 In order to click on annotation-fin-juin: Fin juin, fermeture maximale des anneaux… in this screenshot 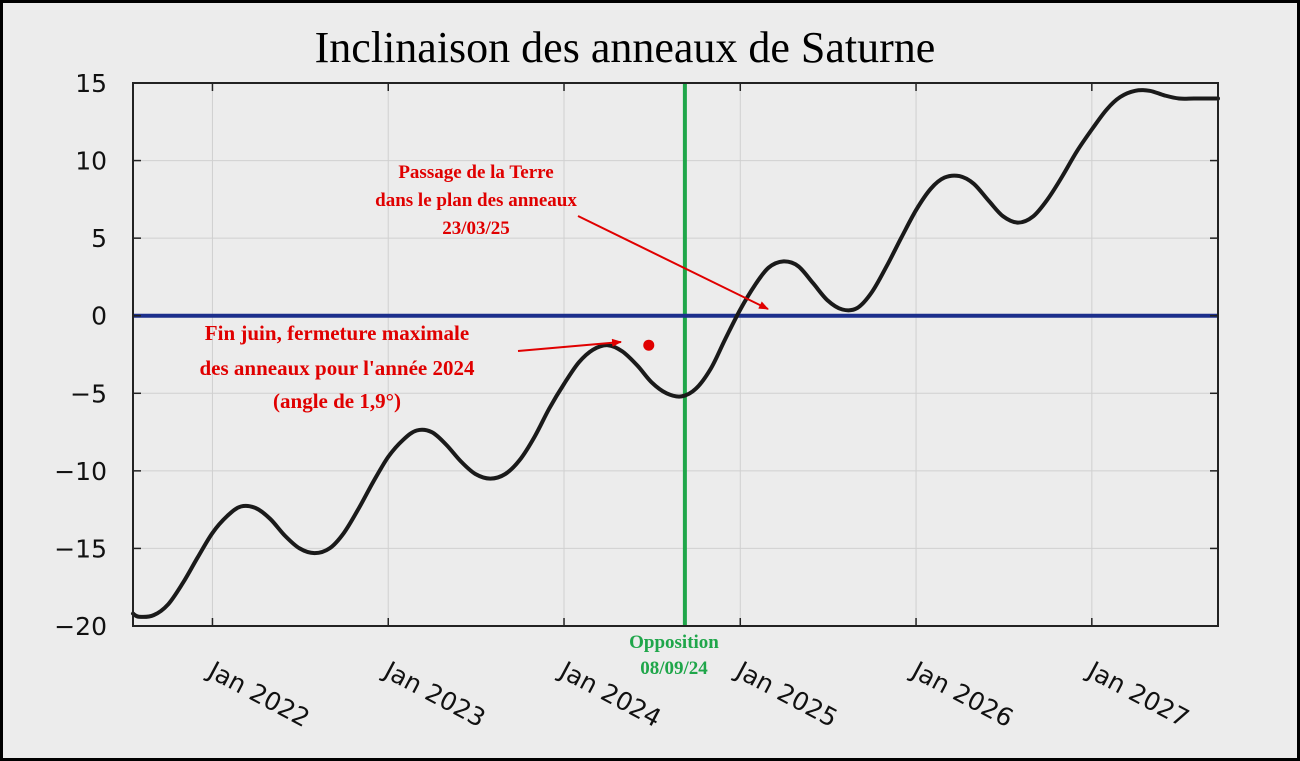, I will do `click(411, 367)`.